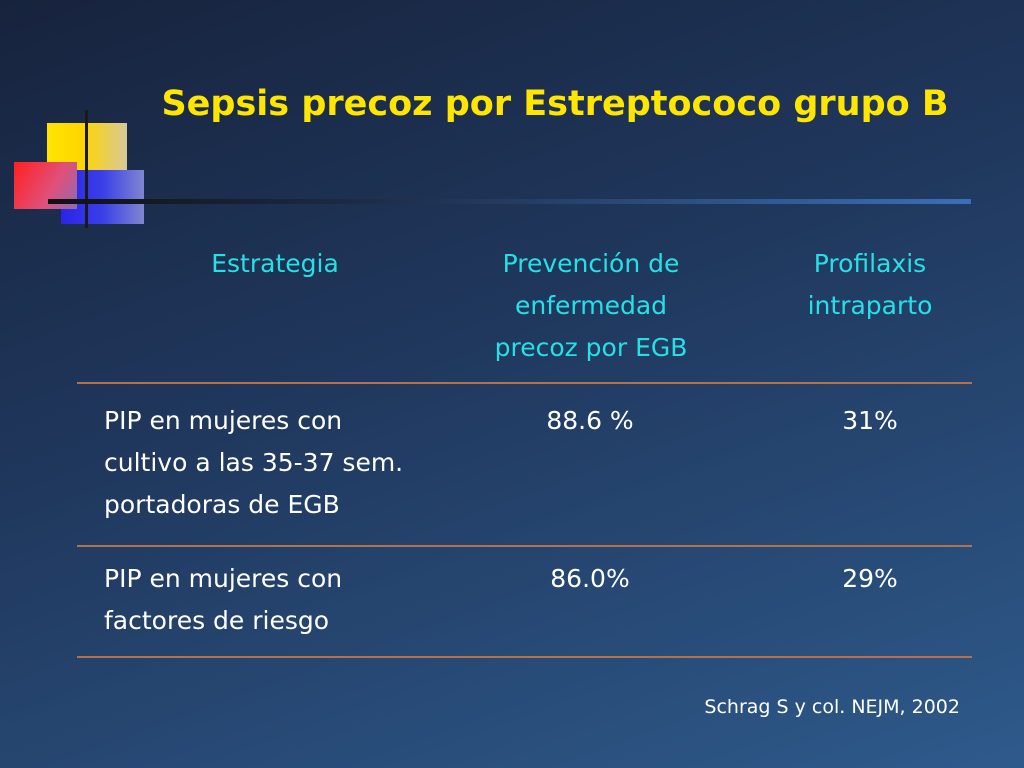 This screenshot has width=1024, height=768. What do you see at coordinates (870, 420) in the screenshot?
I see `row1-prophylaxis: 31%` at bounding box center [870, 420].